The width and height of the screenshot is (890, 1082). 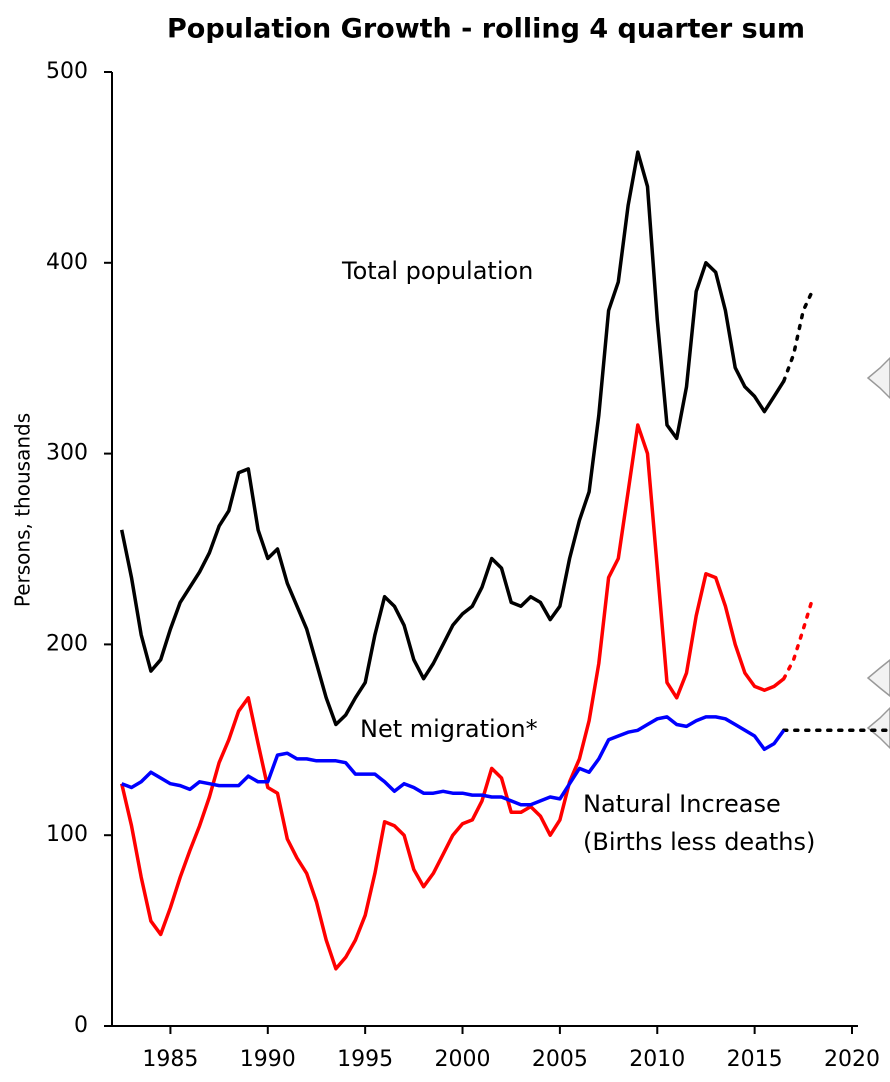 What do you see at coordinates (67, 262) in the screenshot?
I see `y-tick-label: 400` at bounding box center [67, 262].